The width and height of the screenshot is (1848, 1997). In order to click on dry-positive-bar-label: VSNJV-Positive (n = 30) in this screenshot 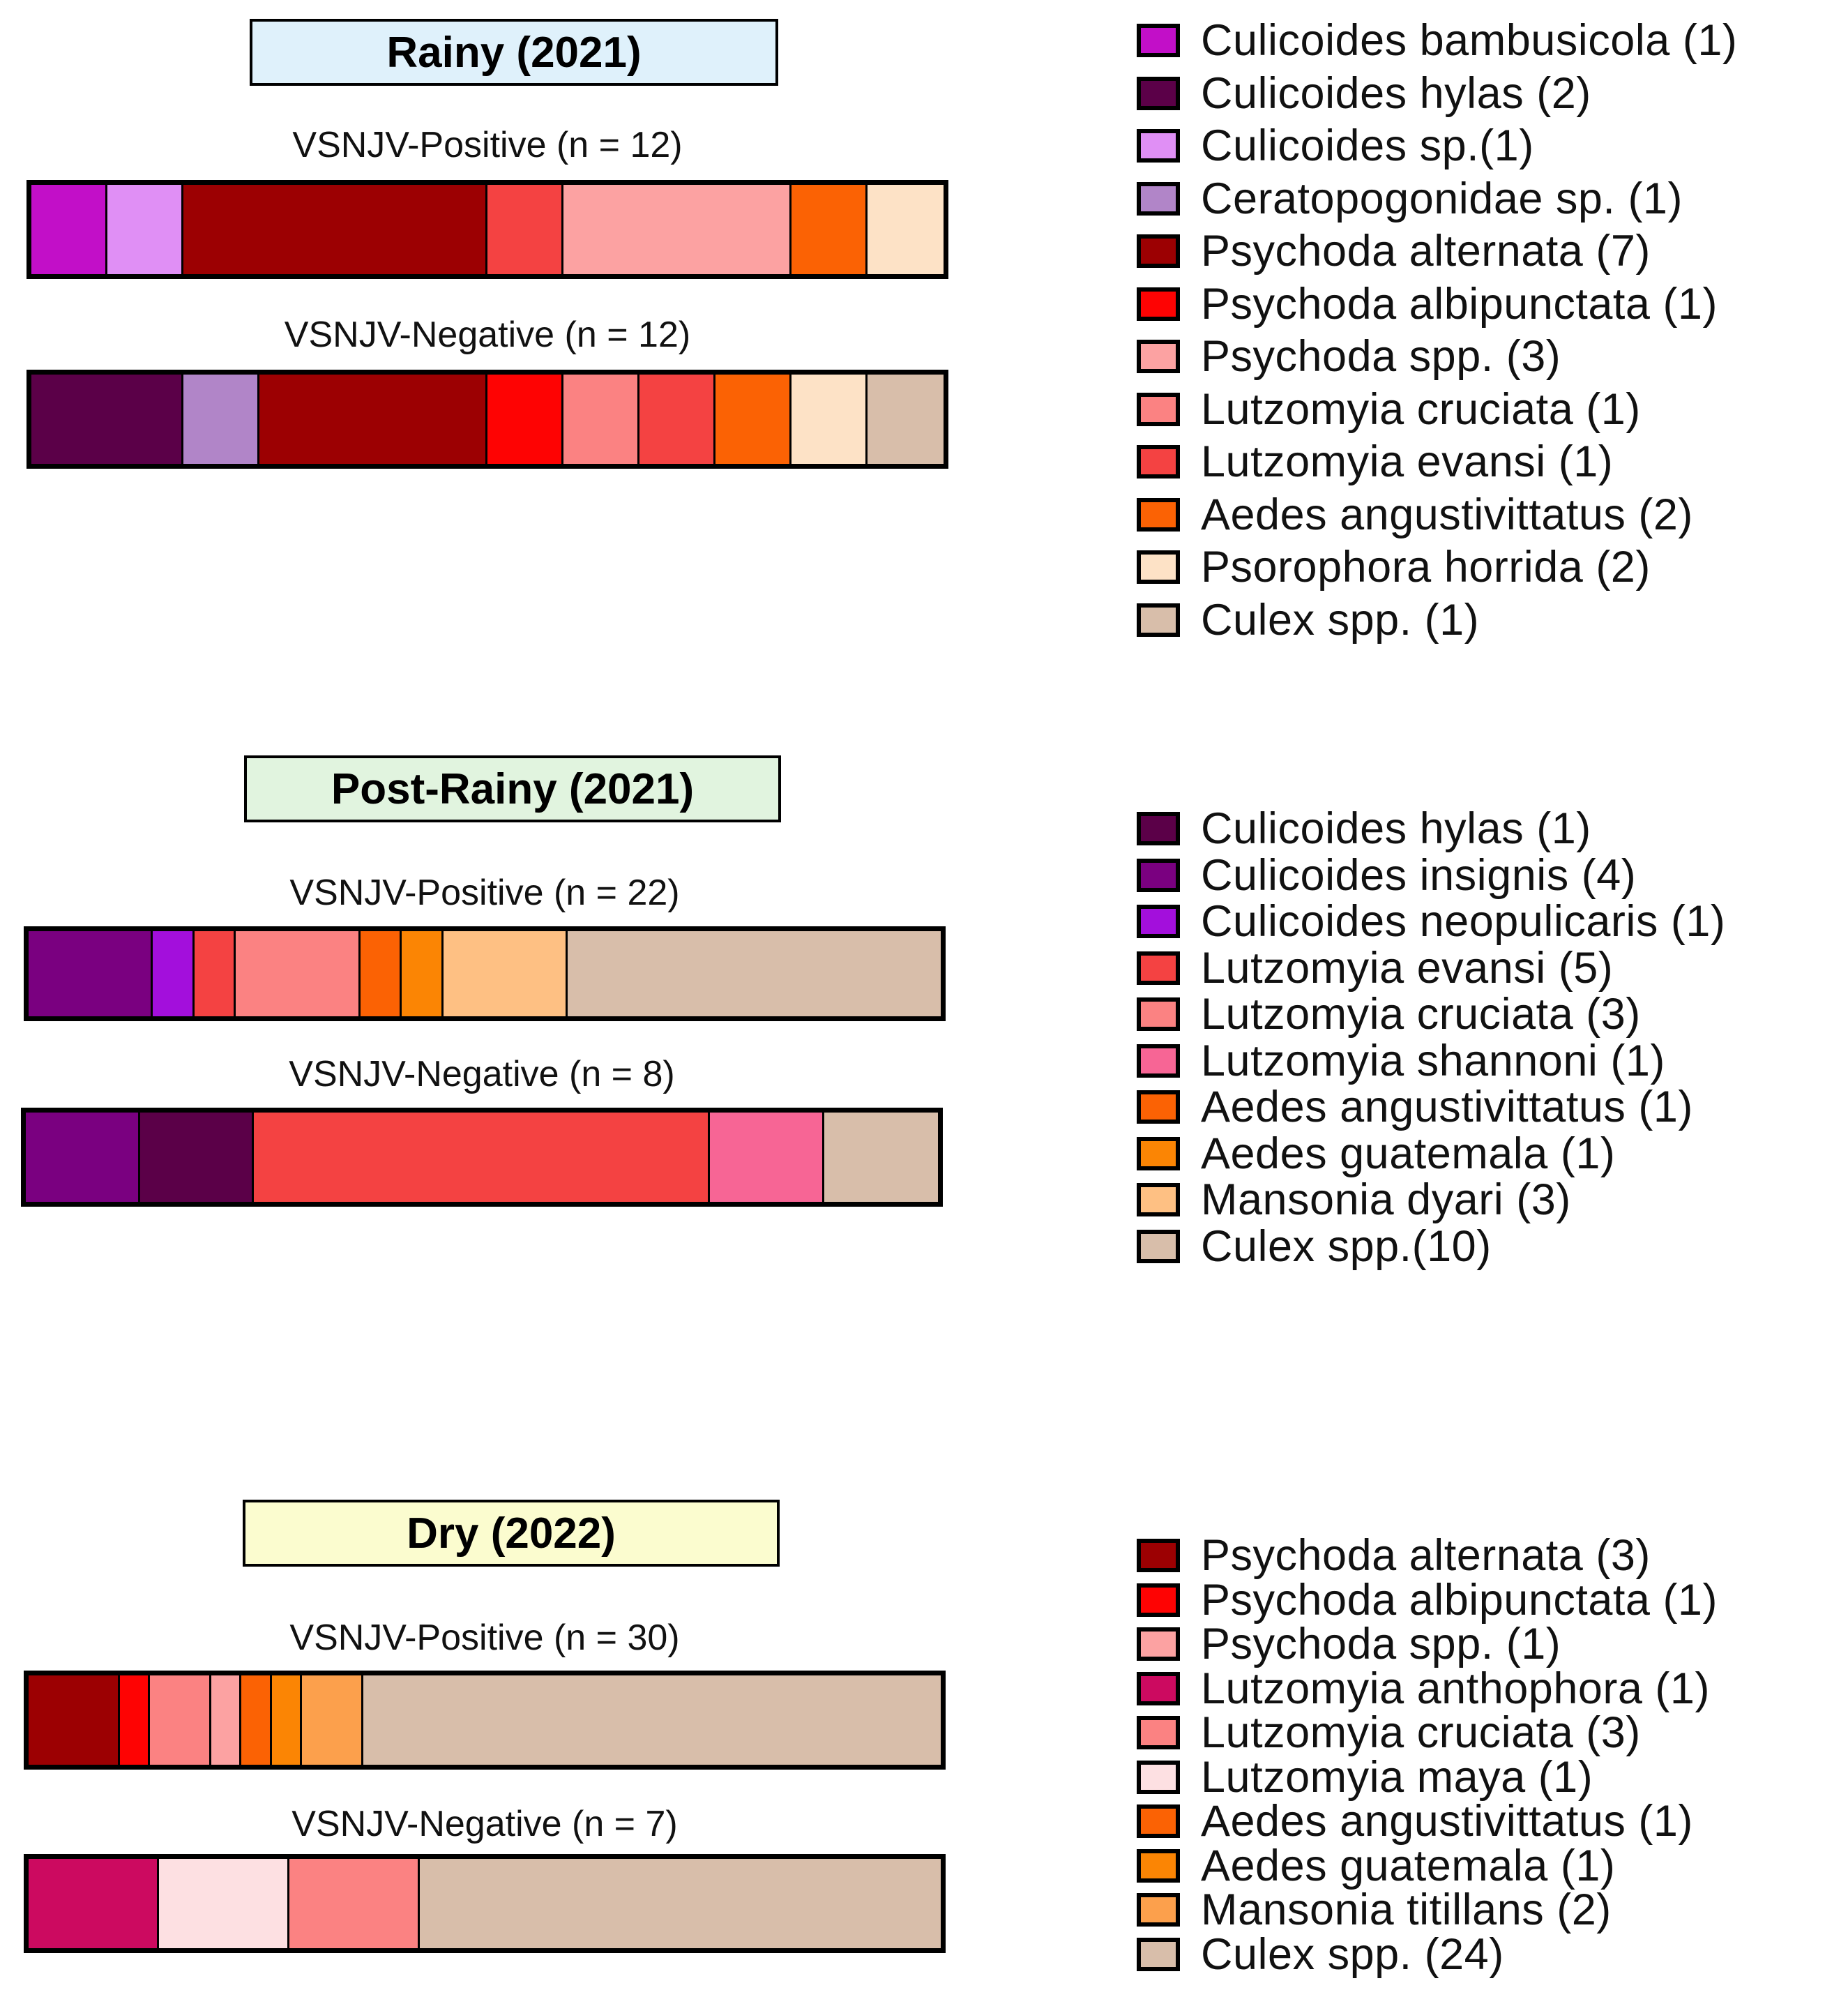, I will do `click(484, 1638)`.